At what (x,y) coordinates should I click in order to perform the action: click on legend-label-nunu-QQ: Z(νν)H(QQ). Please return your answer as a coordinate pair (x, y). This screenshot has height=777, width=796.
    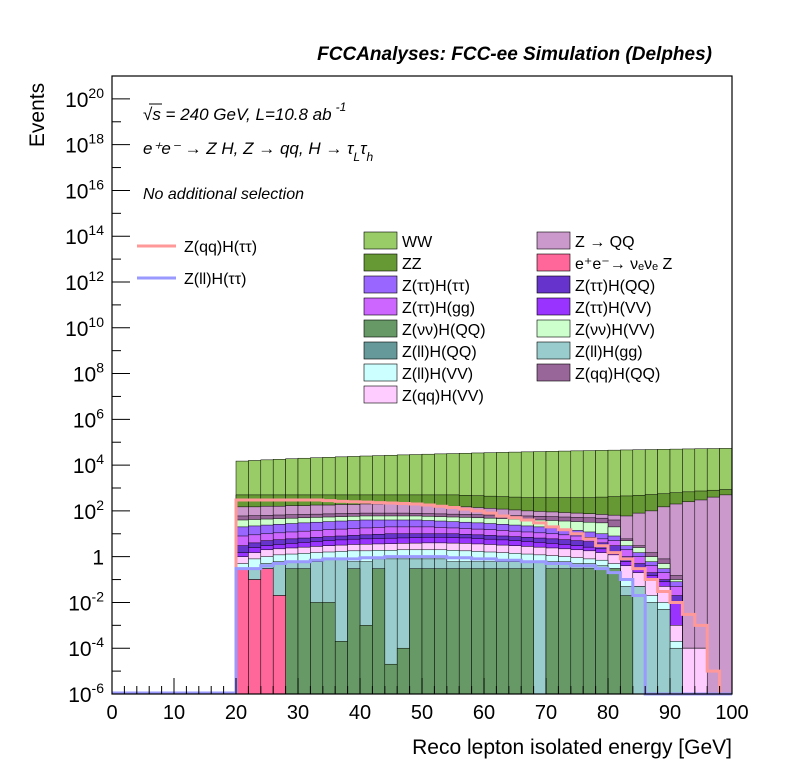
    Looking at the image, I should click on (444, 330).